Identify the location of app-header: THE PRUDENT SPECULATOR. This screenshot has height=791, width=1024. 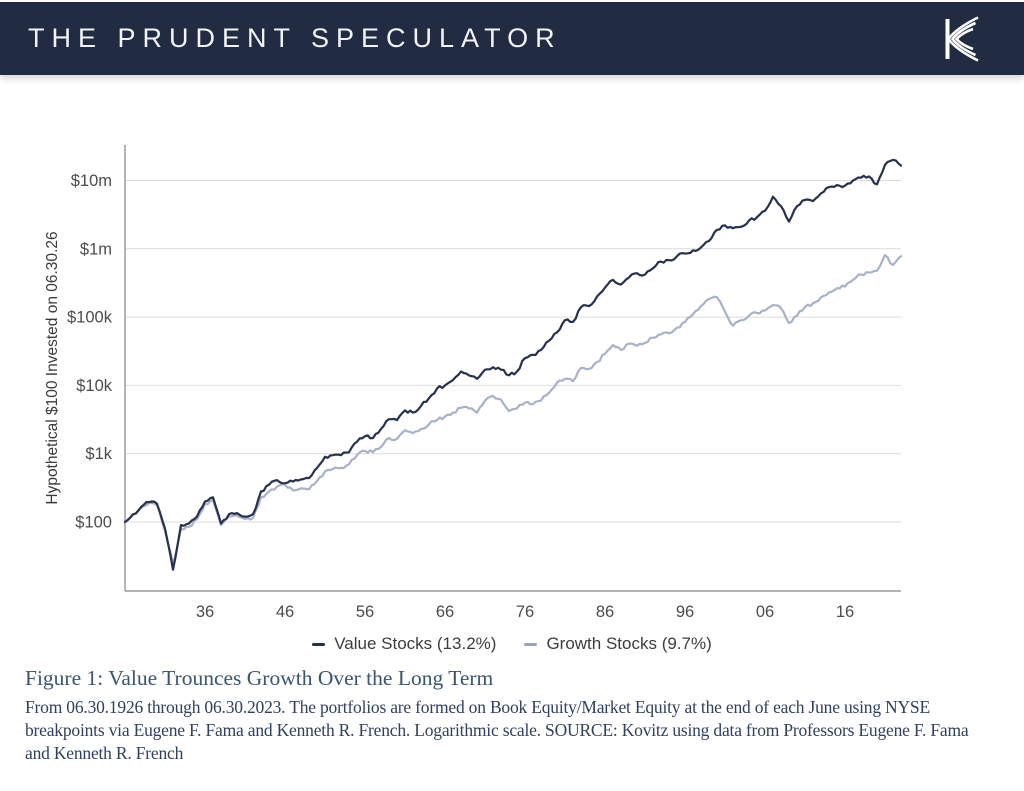
(512, 38).